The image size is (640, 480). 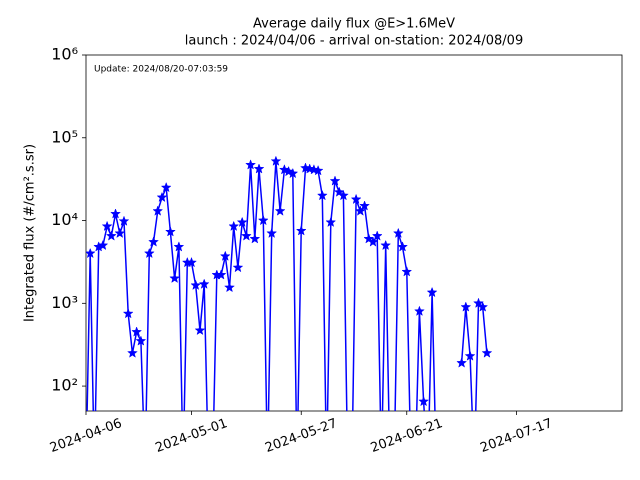 I want to click on annotation: Update: 2024/08/20-07:03:59, so click(x=161, y=70).